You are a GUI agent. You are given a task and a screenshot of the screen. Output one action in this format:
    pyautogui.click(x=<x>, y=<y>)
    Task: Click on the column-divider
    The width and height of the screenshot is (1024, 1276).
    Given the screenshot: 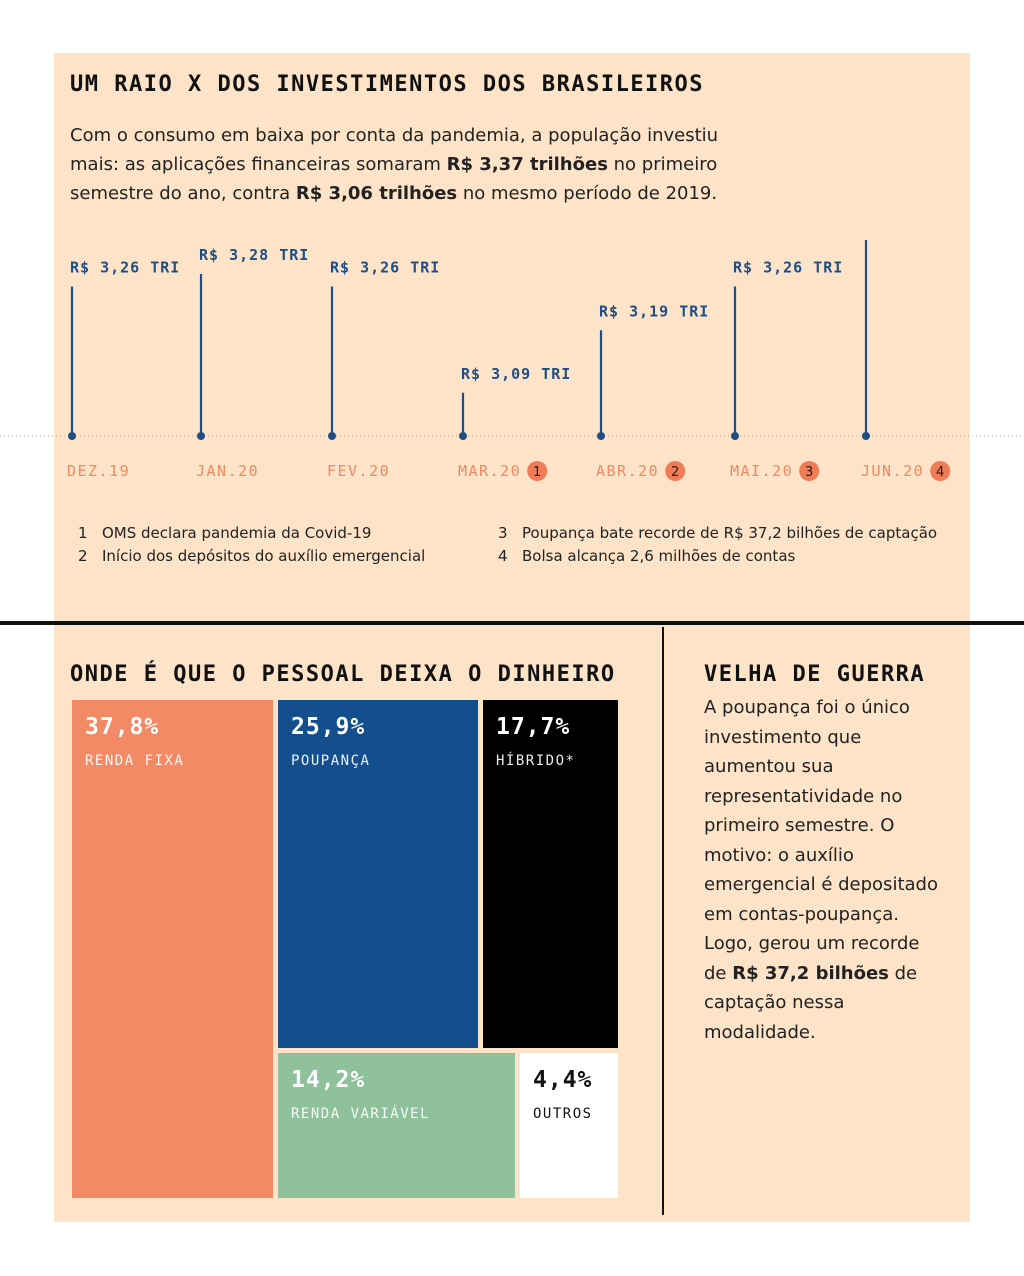 What is the action you would take?
    pyautogui.click(x=663, y=921)
    